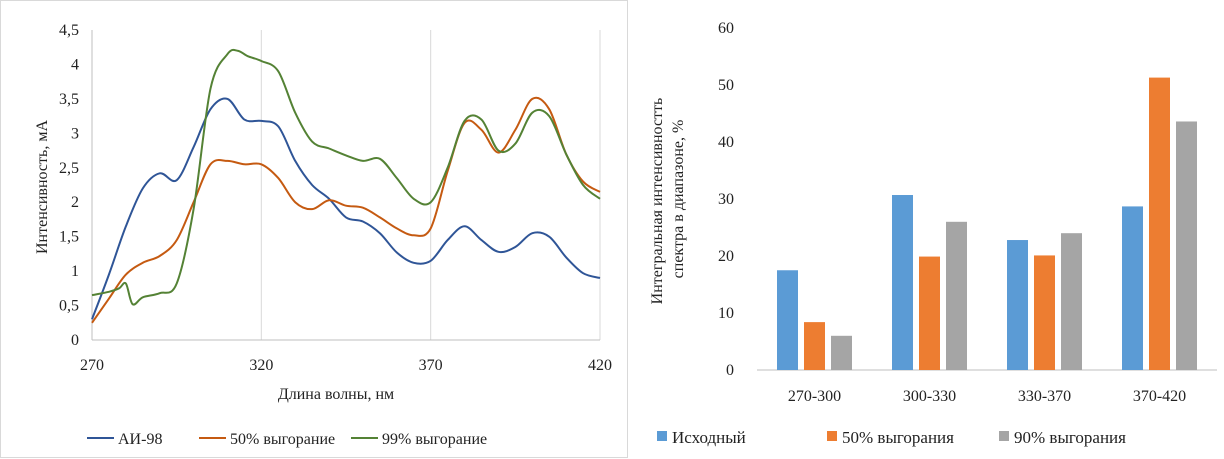  I want to click on bar-chart-x-ticks: 270-300 300-330 330-370 370-420, so click(987, 396).